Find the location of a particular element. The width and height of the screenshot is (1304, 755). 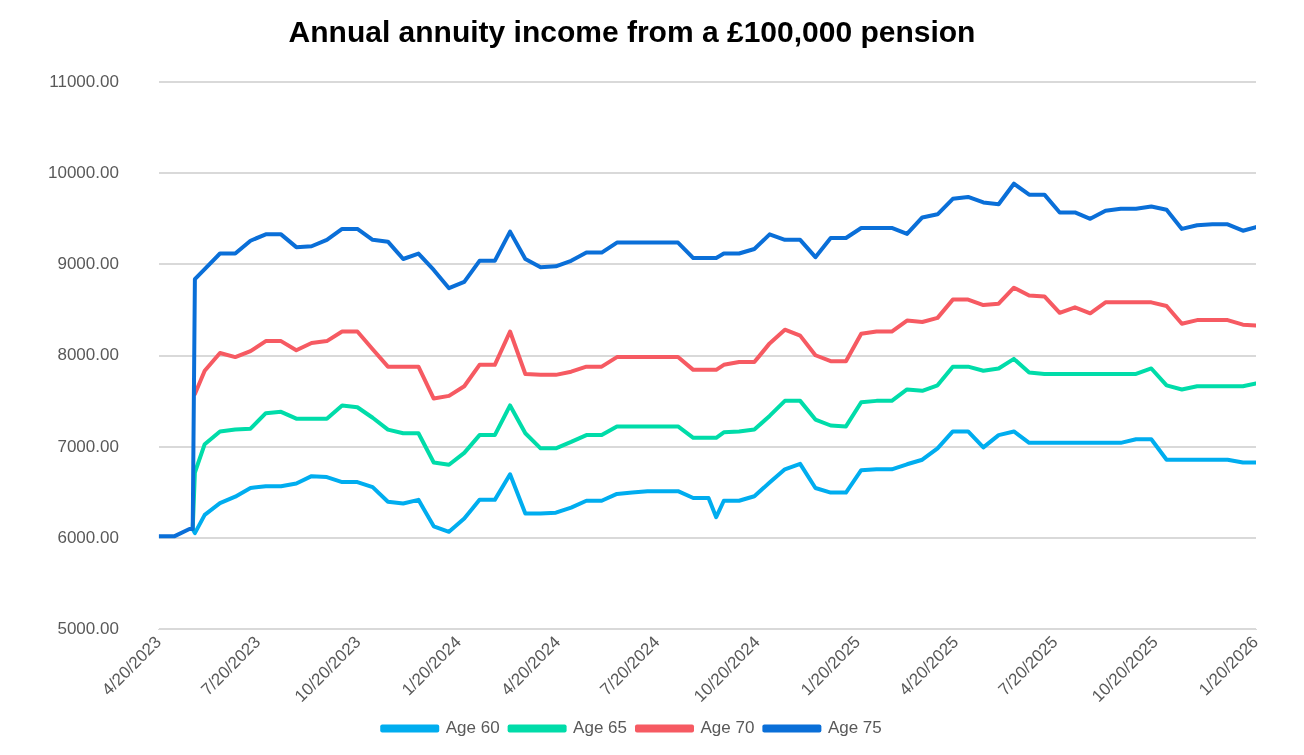

legend-label: Age 75 is located at coordinates (854, 728).